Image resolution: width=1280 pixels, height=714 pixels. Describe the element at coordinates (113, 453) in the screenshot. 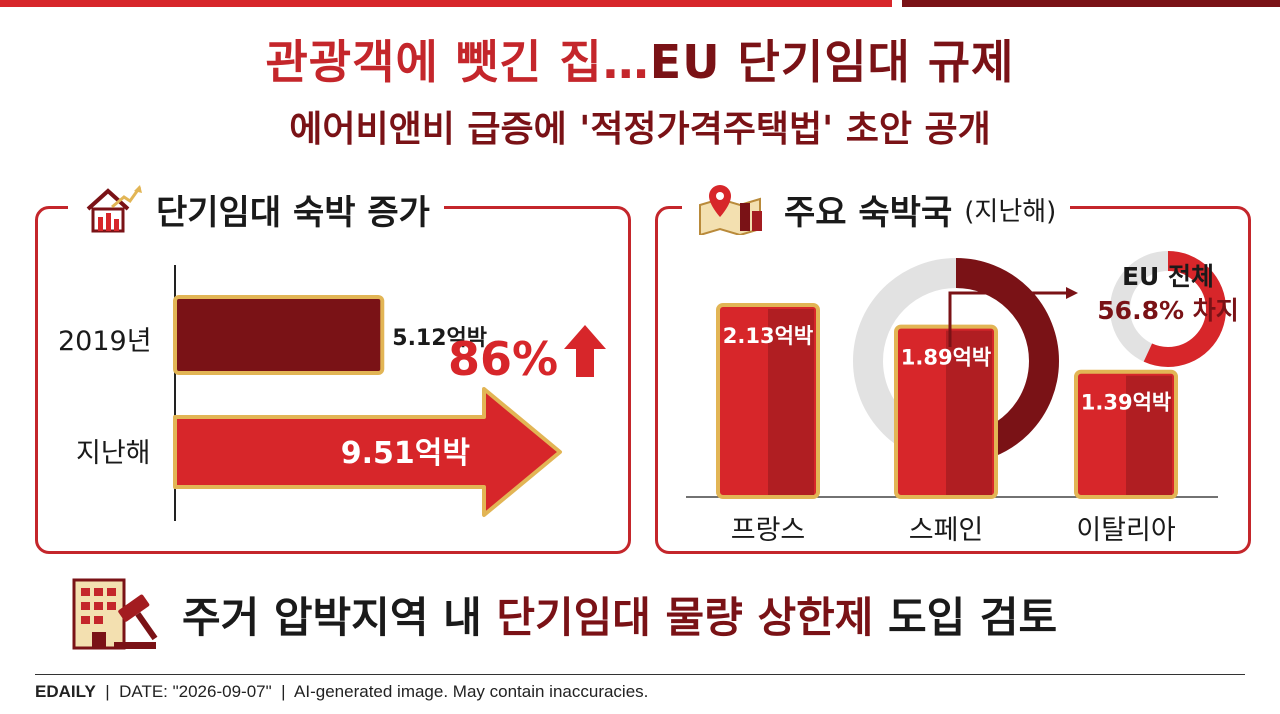

I see `category-label: 지난해` at that location.